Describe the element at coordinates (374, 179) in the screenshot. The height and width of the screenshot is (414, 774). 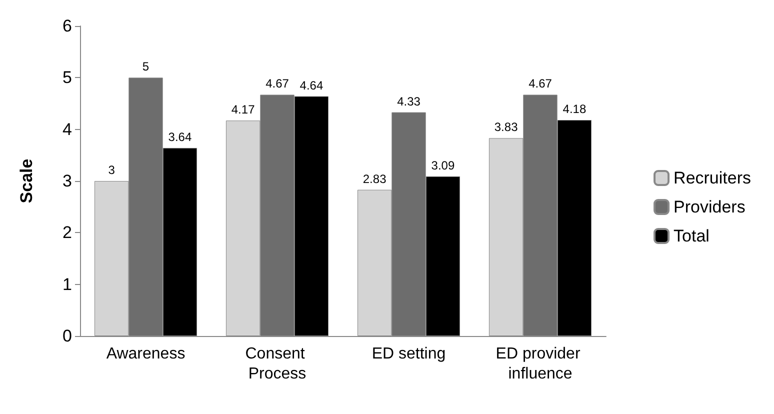
I see `data-label: 2.83` at that location.